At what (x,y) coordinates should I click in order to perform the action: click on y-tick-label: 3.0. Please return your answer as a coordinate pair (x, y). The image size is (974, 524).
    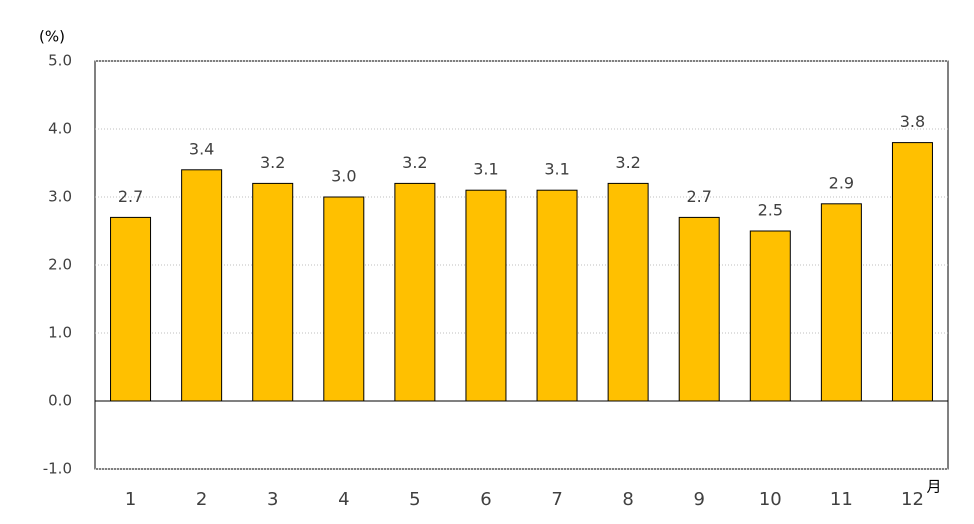
    Looking at the image, I should click on (60, 197).